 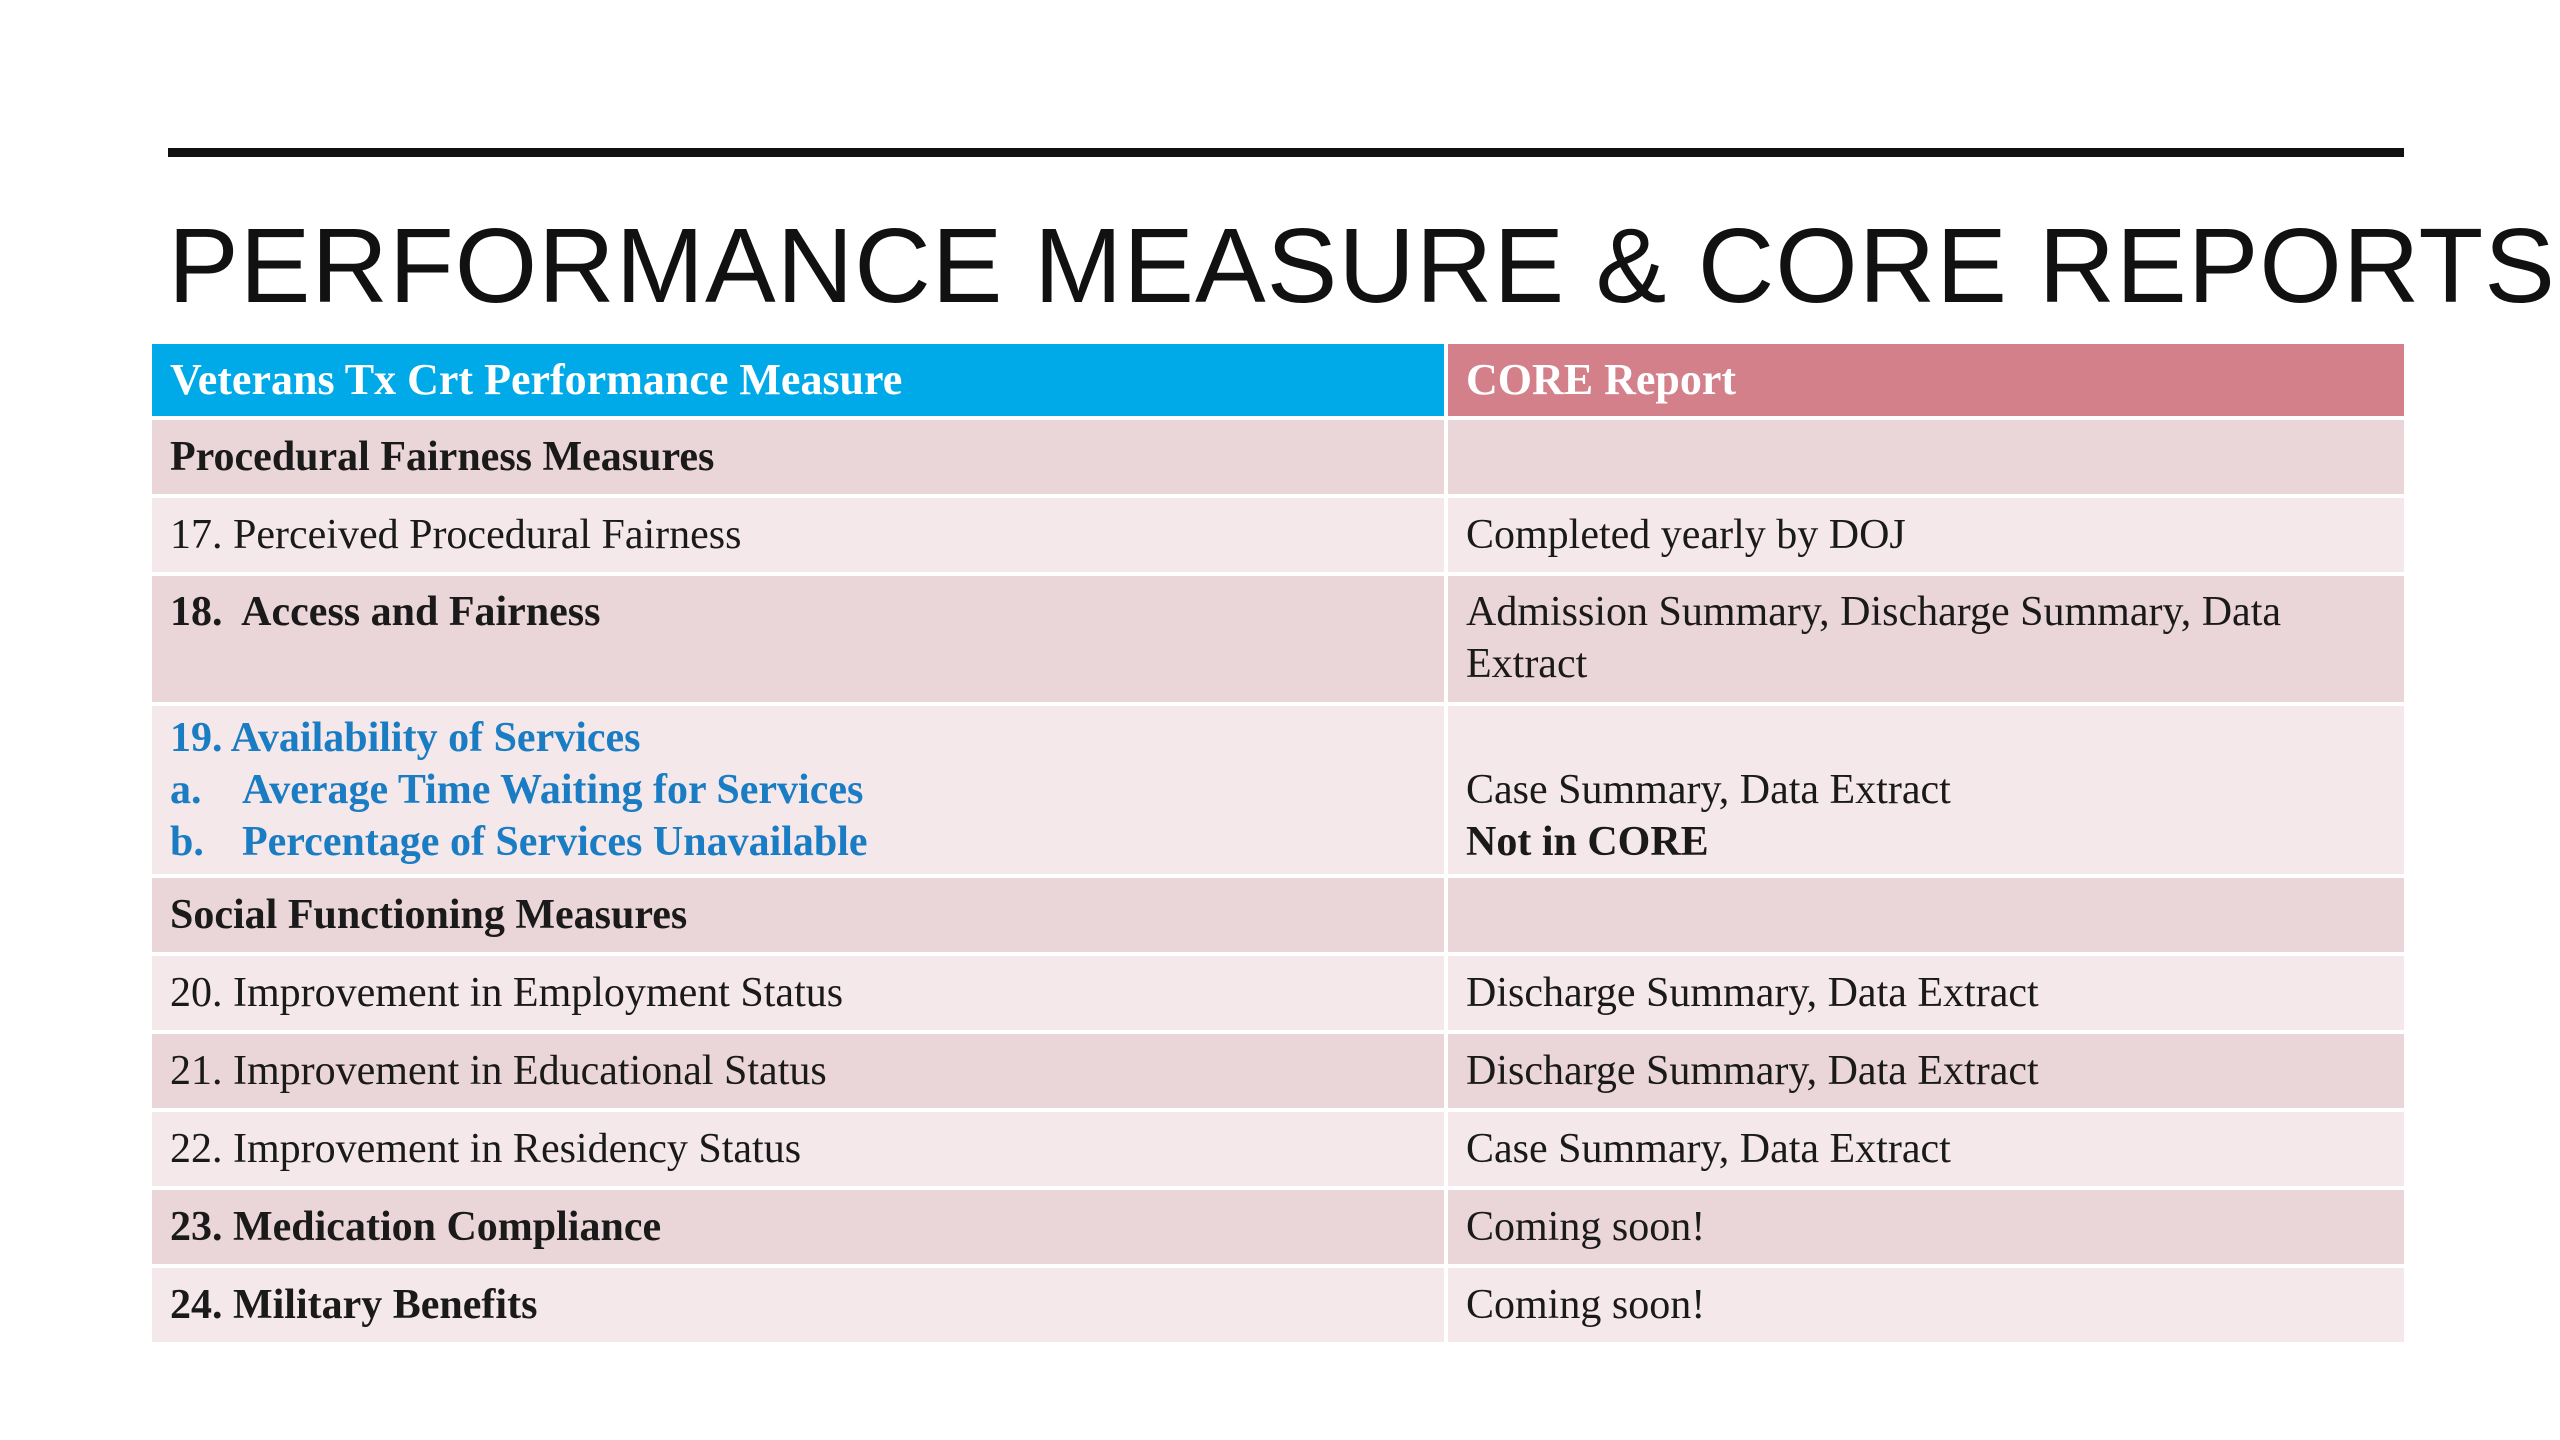 What do you see at coordinates (798, 915) in the screenshot?
I see `section-heading-social-functioning: Social Functioning Measures` at bounding box center [798, 915].